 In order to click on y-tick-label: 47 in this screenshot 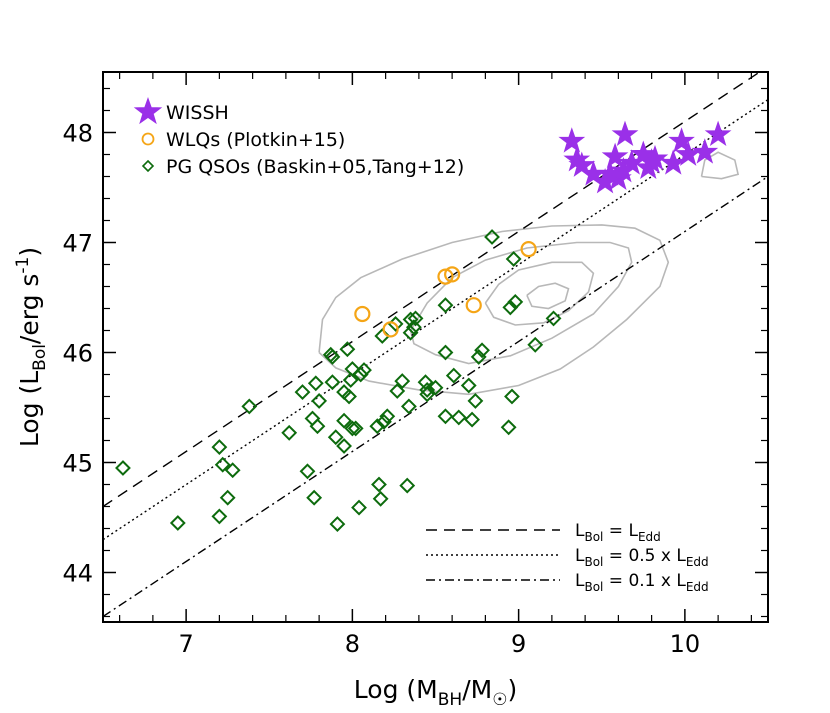, I will do `click(77, 244)`.